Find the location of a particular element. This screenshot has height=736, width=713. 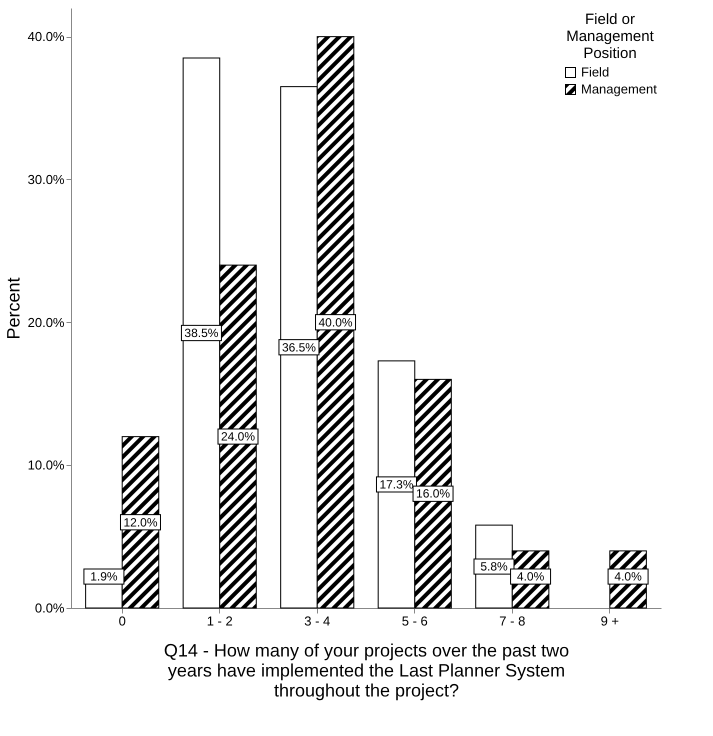

legend-label: Field is located at coordinates (595, 72).